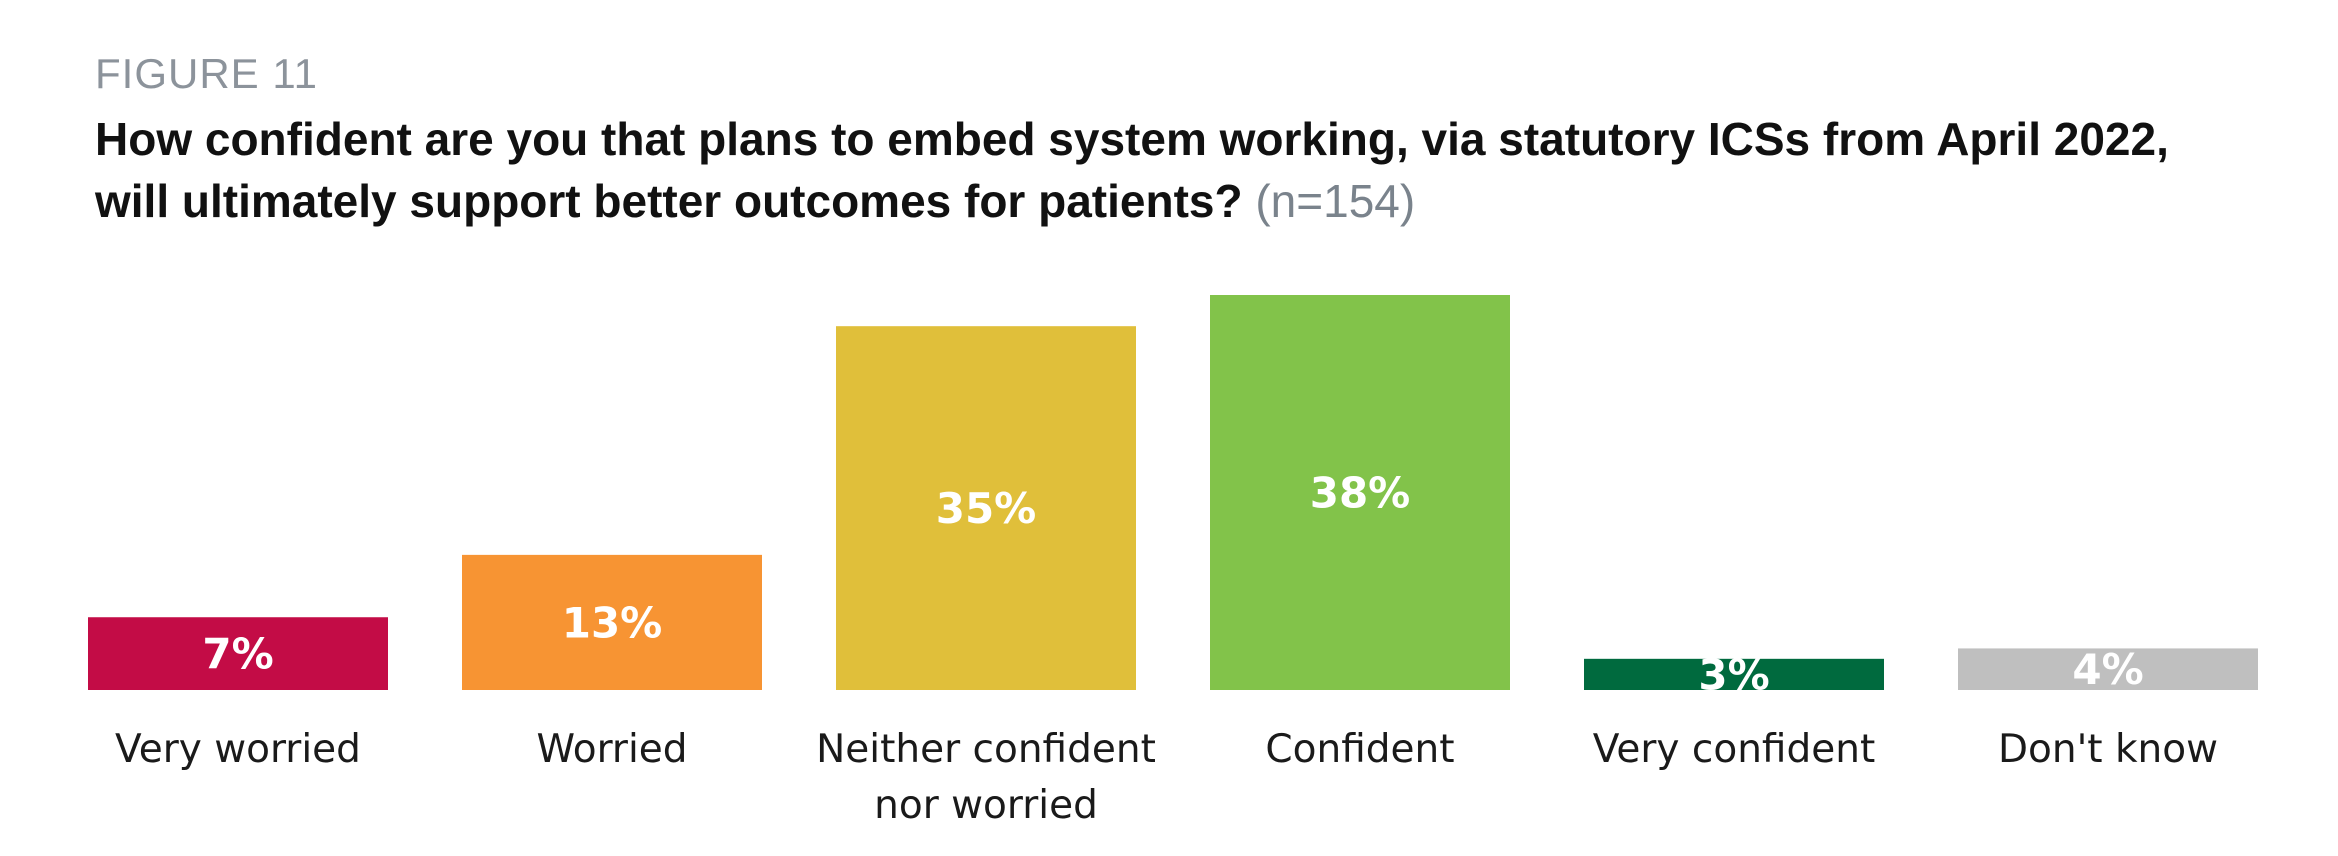  I want to click on bar-value-label-1: 7%, so click(237, 654).